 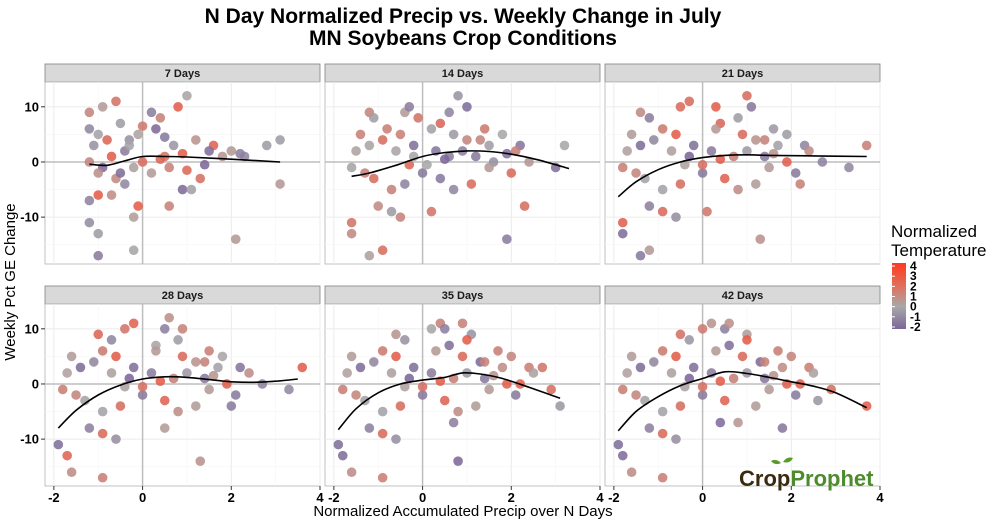 I want to click on x-tick-label: -2, so click(x=334, y=497).